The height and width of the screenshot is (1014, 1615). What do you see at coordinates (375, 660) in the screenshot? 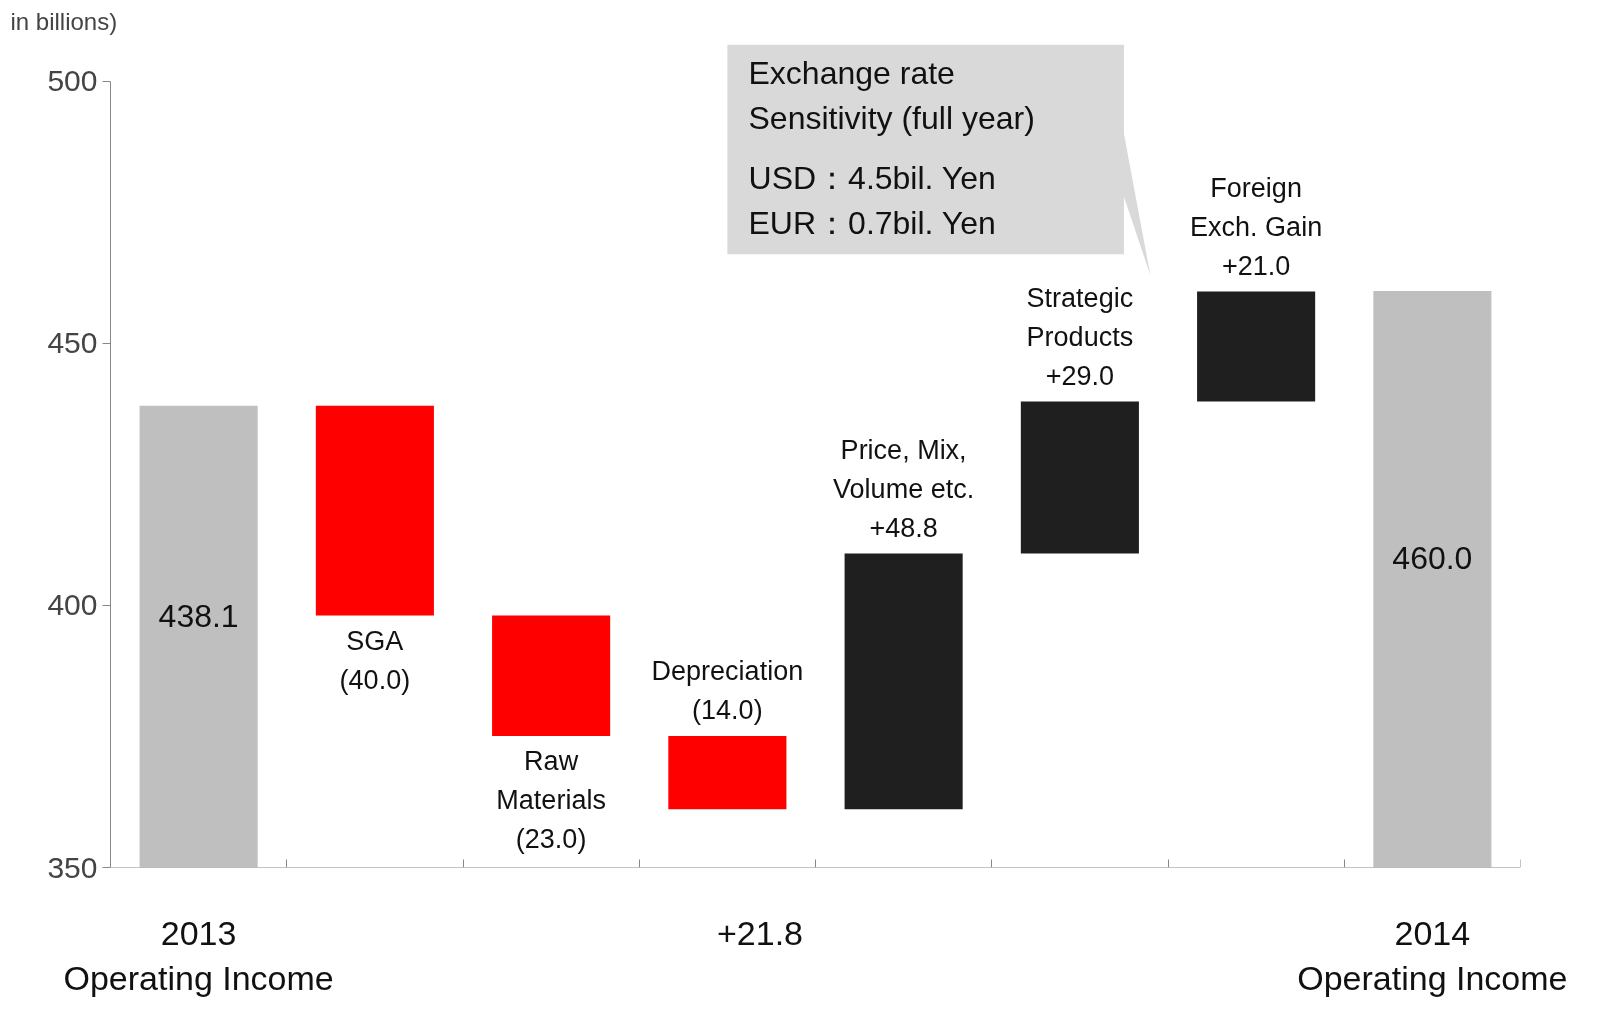
I see `data-label: SGA (40.0)` at bounding box center [375, 660].